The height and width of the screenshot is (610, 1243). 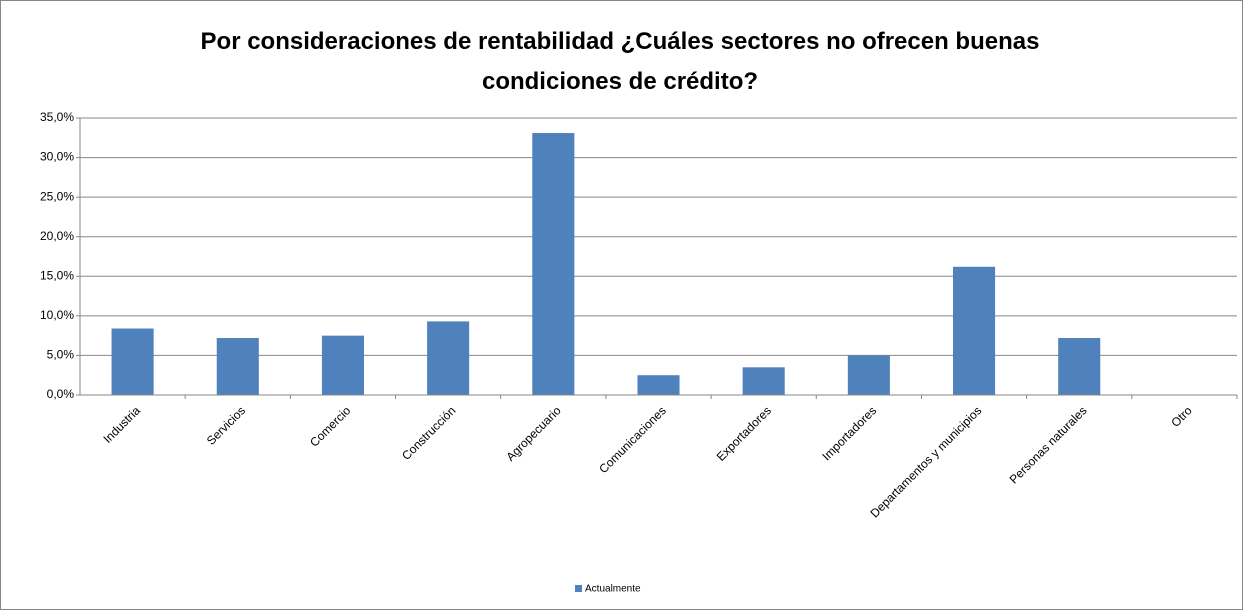 I want to click on y-tick-label: 30,0%, so click(x=57, y=157).